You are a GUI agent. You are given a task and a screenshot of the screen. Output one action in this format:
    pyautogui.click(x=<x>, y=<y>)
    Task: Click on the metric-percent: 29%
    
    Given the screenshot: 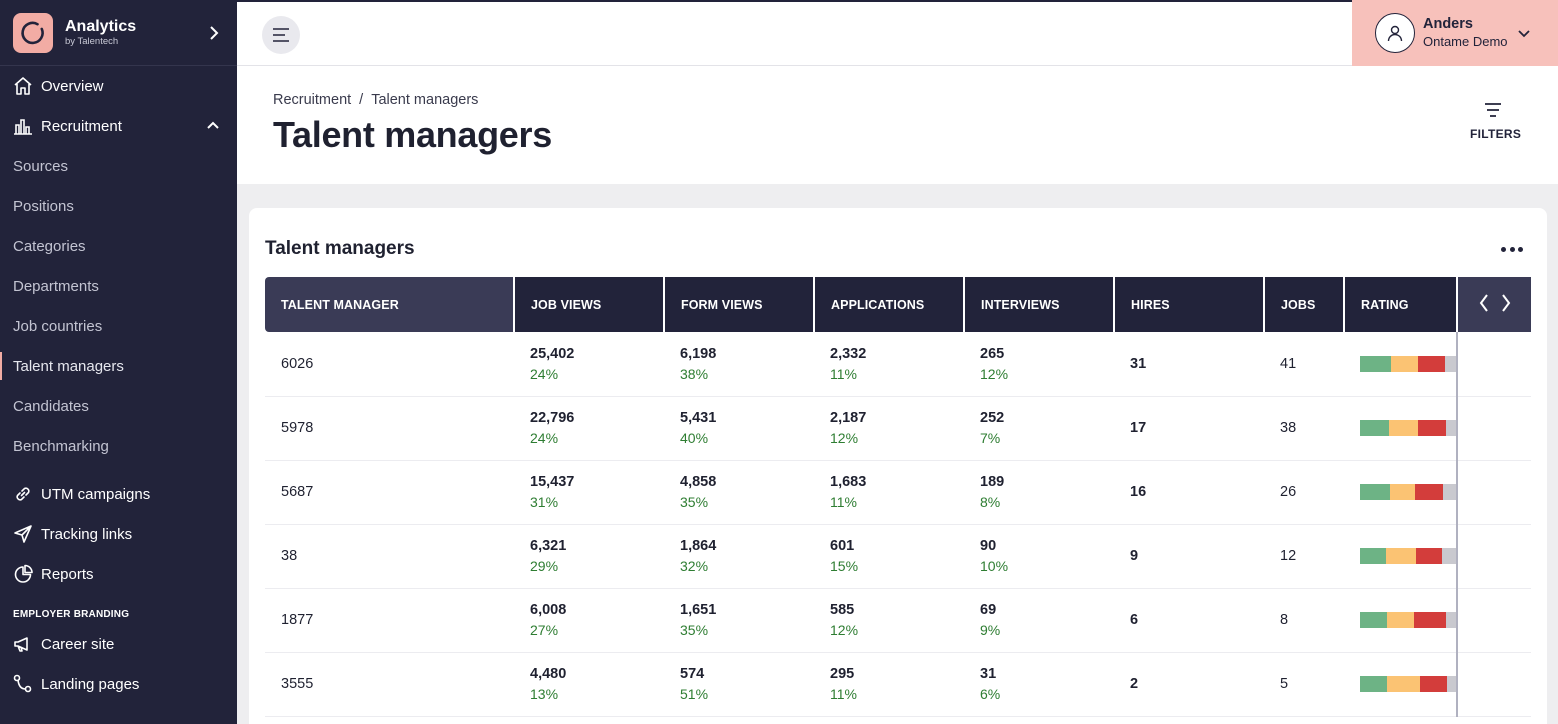 What is the action you would take?
    pyautogui.click(x=544, y=566)
    